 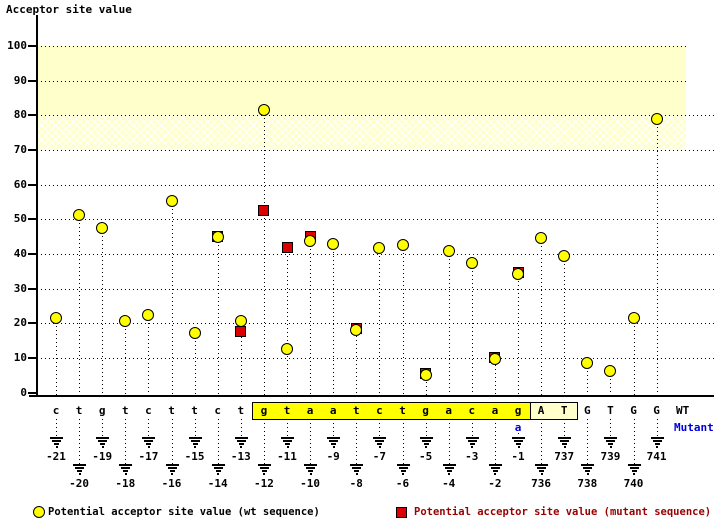 I want to click on position-label: -8, so click(x=356, y=483).